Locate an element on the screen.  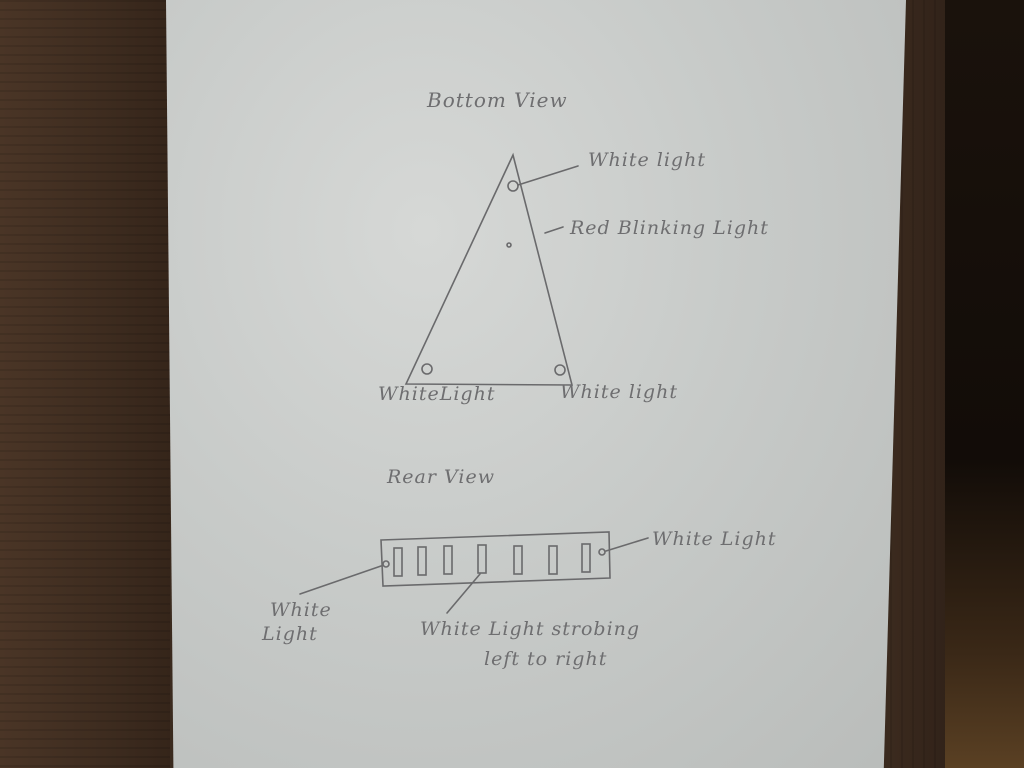
top-light-leader is located at coordinates (548, 175).